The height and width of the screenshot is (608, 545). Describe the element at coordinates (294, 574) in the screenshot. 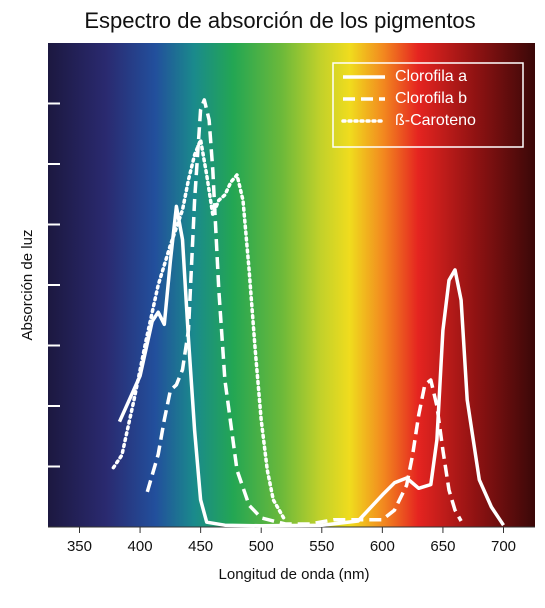

I see `x-axis-label: Longitud de onda (nm)` at that location.